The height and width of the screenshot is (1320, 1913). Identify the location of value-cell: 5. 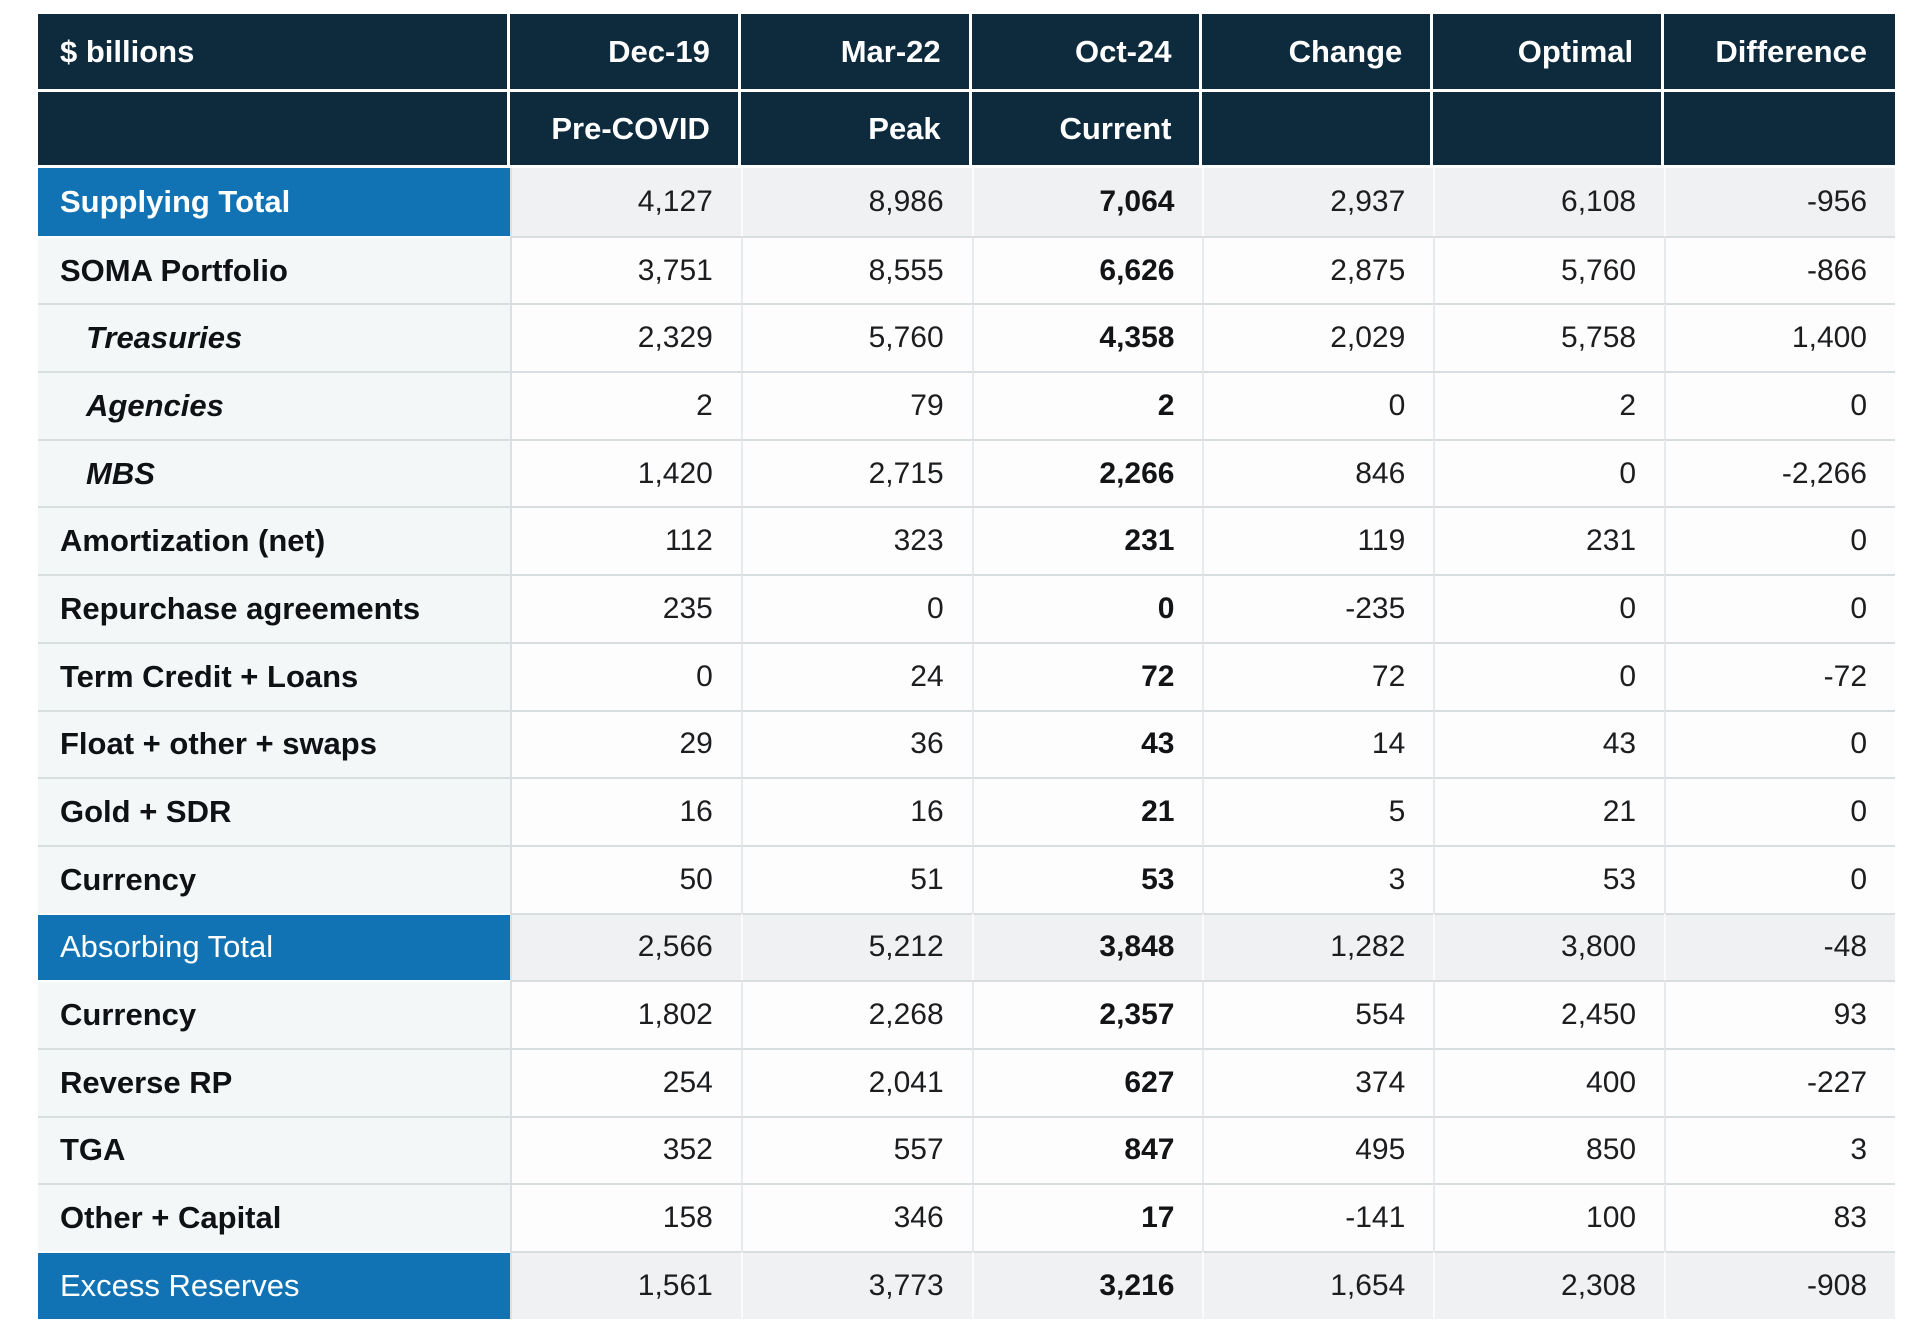
(1318, 811).